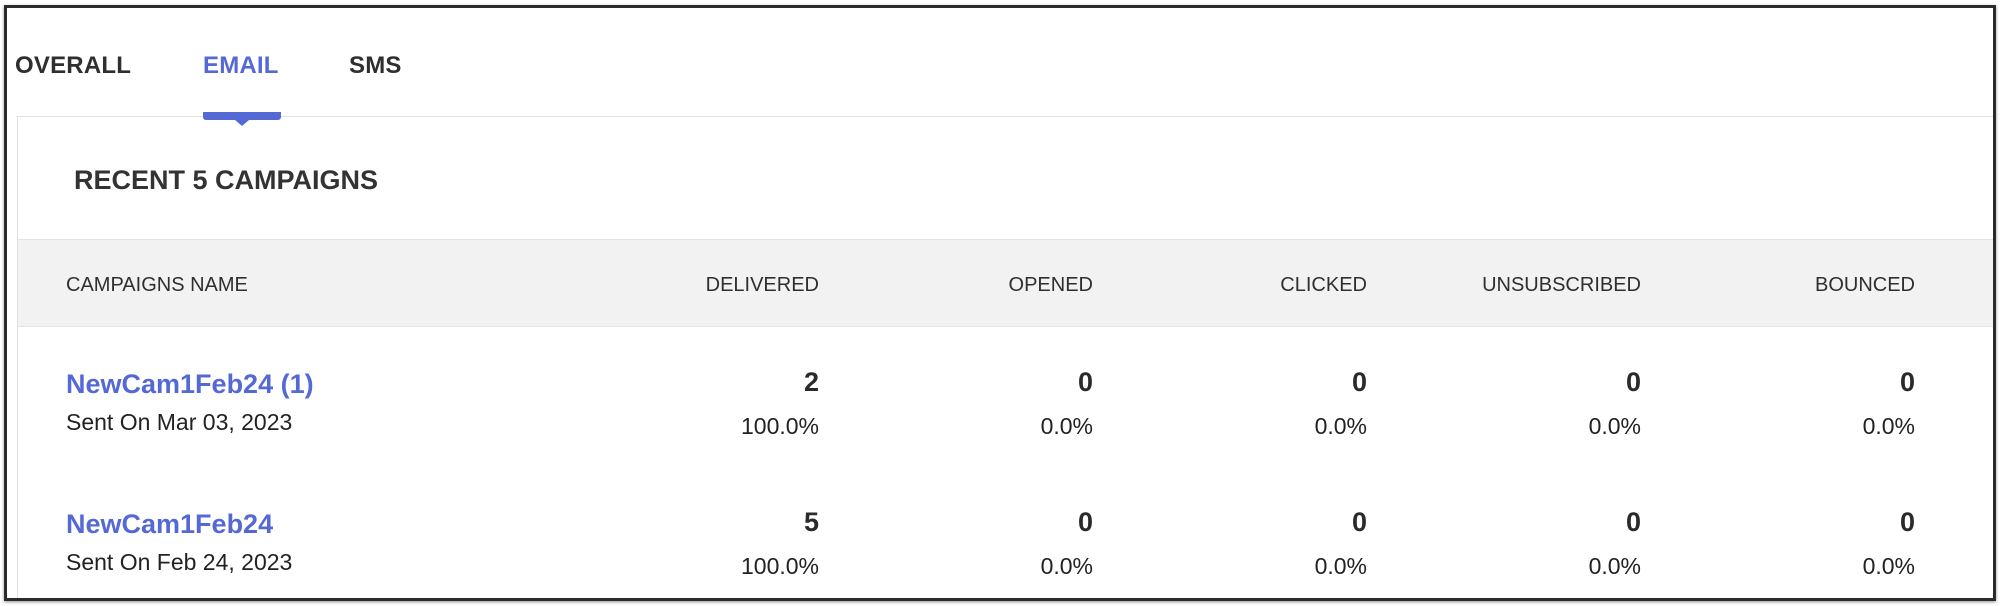 This screenshot has height=606, width=2000. Describe the element at coordinates (226, 180) in the screenshot. I see `card-title: RECENT 5 CAMPAIGNS` at that location.